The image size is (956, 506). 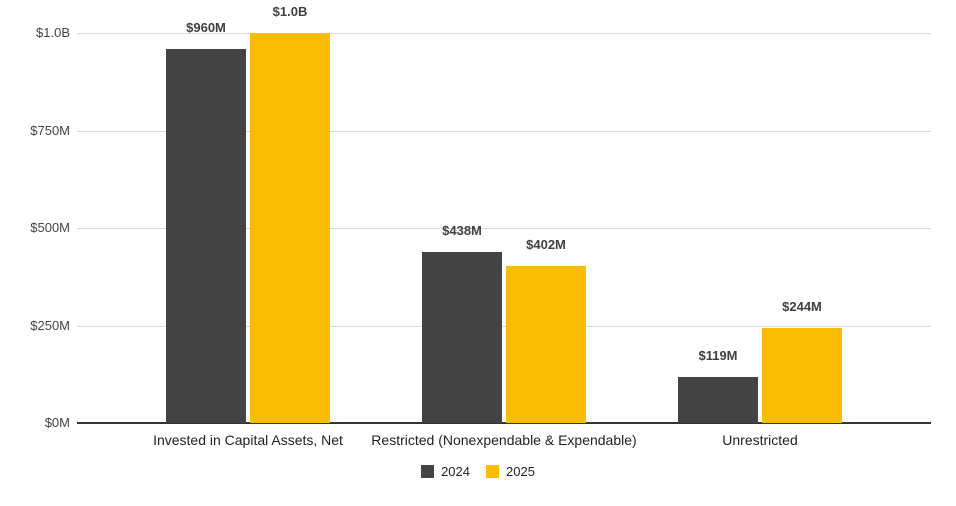 What do you see at coordinates (546, 244) in the screenshot?
I see `bar-value-label: $402M` at bounding box center [546, 244].